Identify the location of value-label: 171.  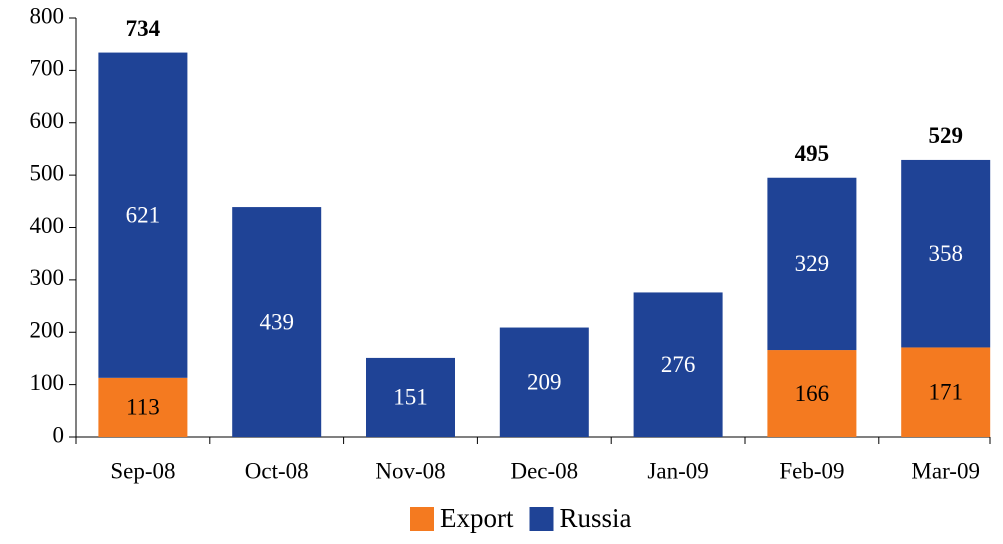
(945, 392).